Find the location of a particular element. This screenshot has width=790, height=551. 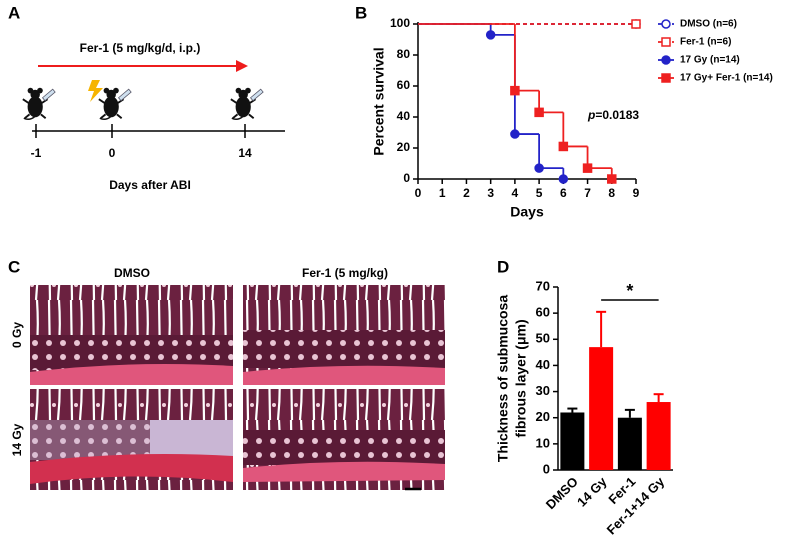

panel-label: C is located at coordinates (14, 266).